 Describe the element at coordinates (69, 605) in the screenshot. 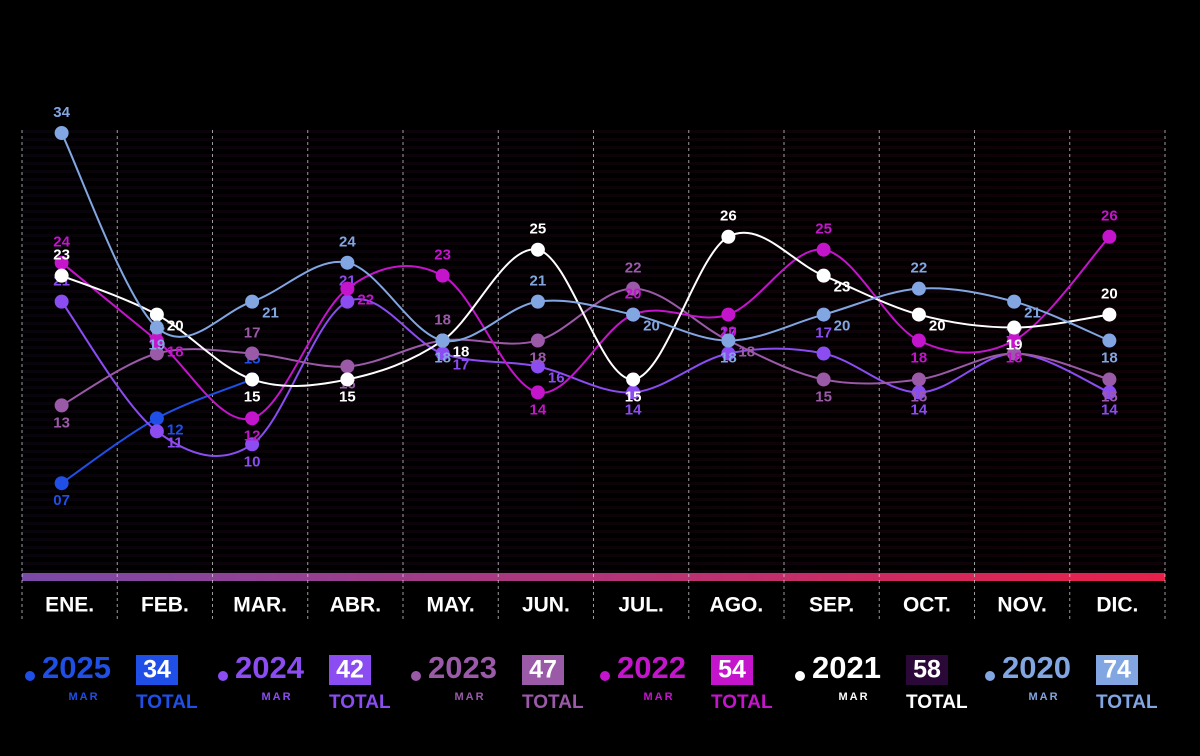

I see `x-tick-label: ENE.` at that location.